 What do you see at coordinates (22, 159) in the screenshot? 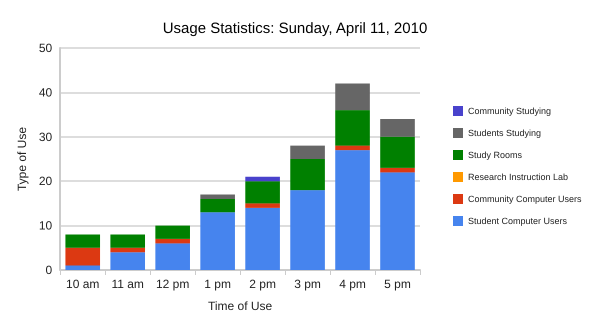
I see `y-axis-title: Type of Use` at bounding box center [22, 159].